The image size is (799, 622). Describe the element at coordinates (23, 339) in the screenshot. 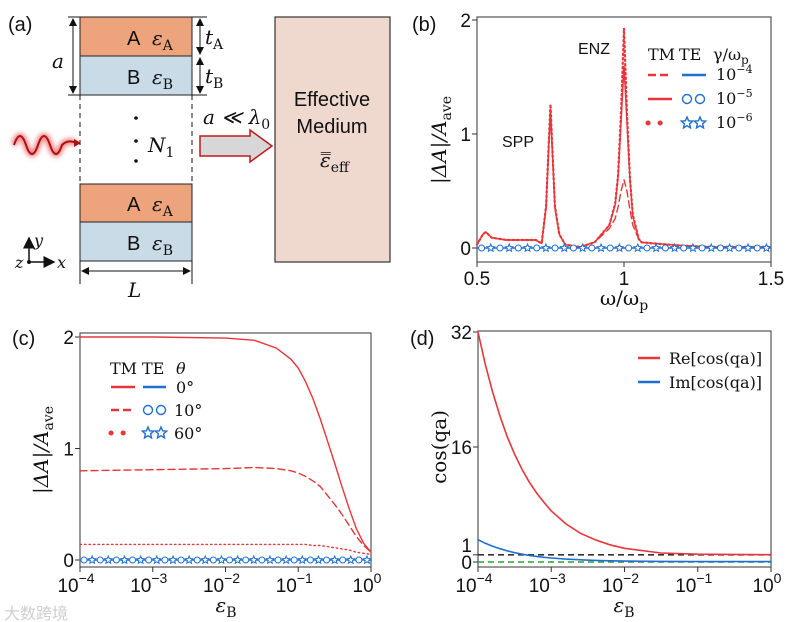

I see `panel-label-c: (c)` at that location.